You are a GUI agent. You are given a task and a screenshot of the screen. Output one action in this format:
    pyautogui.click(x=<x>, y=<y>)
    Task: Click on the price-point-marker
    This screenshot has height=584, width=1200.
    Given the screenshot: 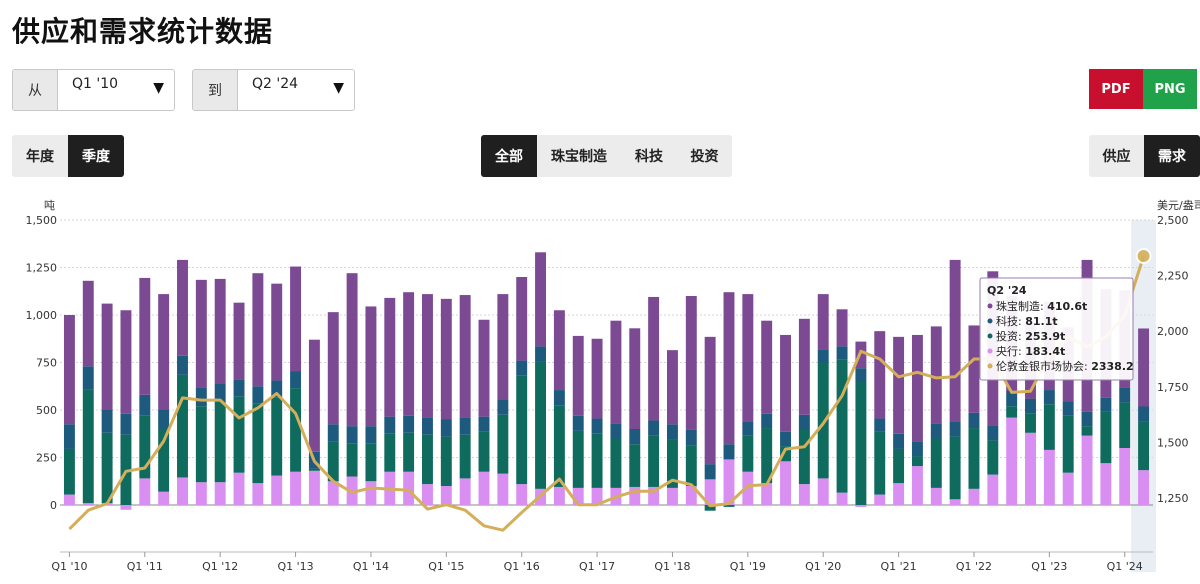 What is the action you would take?
    pyautogui.click(x=1143, y=255)
    